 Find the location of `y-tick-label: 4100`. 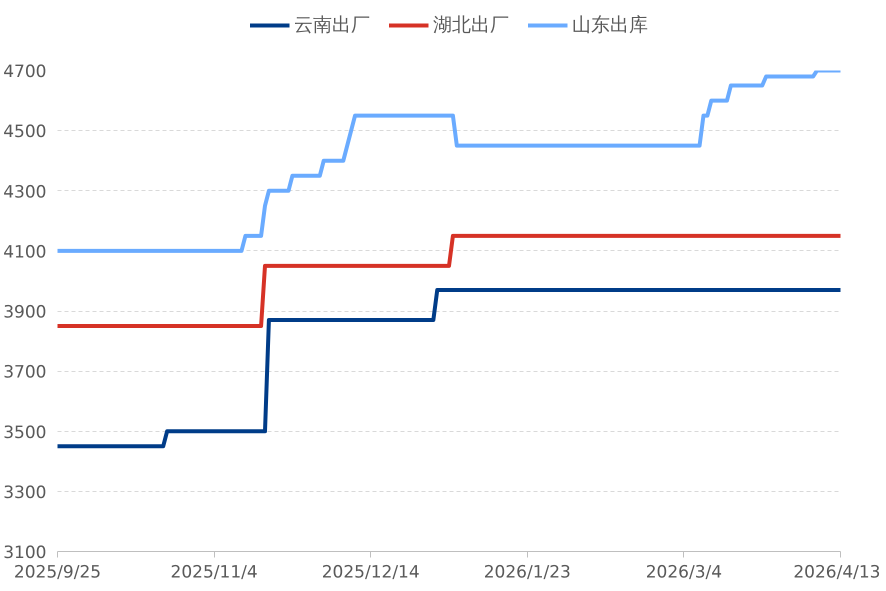

y-tick-label: 4100 is located at coordinates (24, 252).